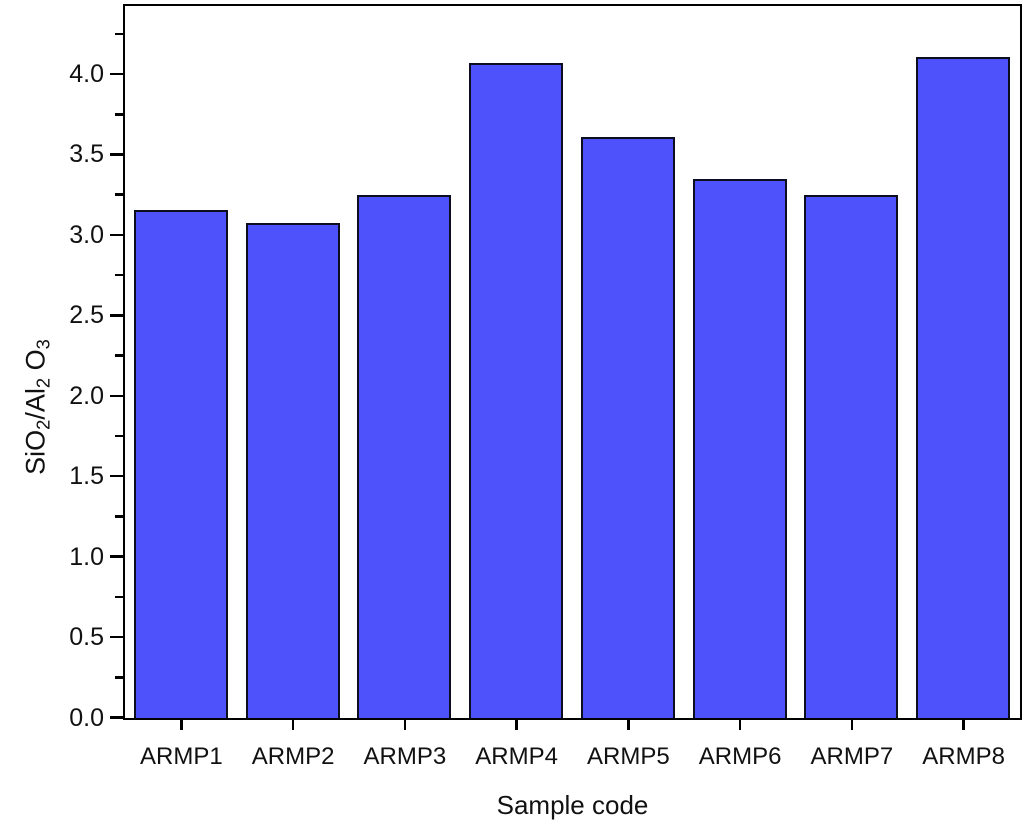 This screenshot has height=824, width=1024. I want to click on y-tick-label: 4.0, so click(86, 74).